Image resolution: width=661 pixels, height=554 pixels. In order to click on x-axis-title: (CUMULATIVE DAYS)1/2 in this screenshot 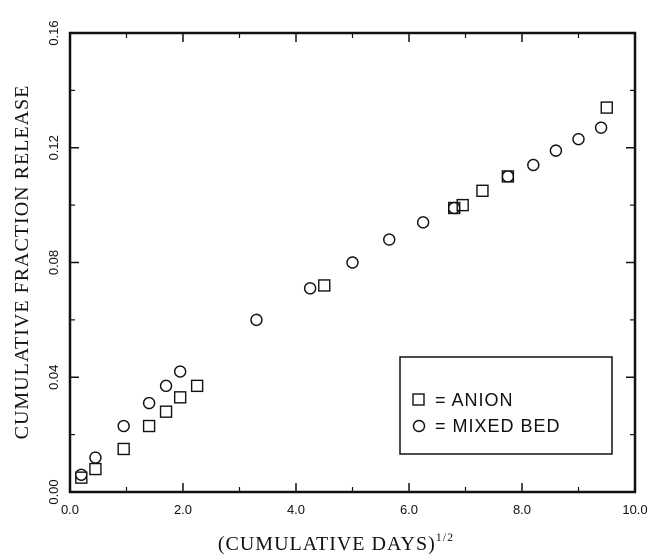, I will do `click(336, 542)`.